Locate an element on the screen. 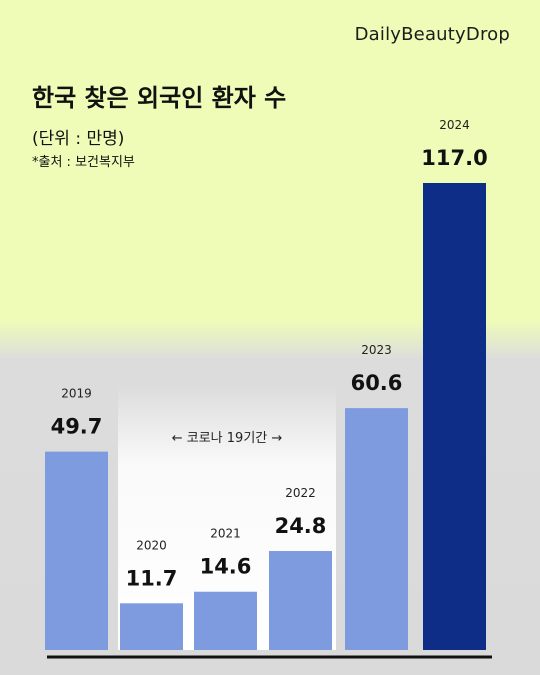 Image resolution: width=540 pixels, height=675 pixels. brand-logo-text: DailyBeautyDrop is located at coordinates (432, 34).